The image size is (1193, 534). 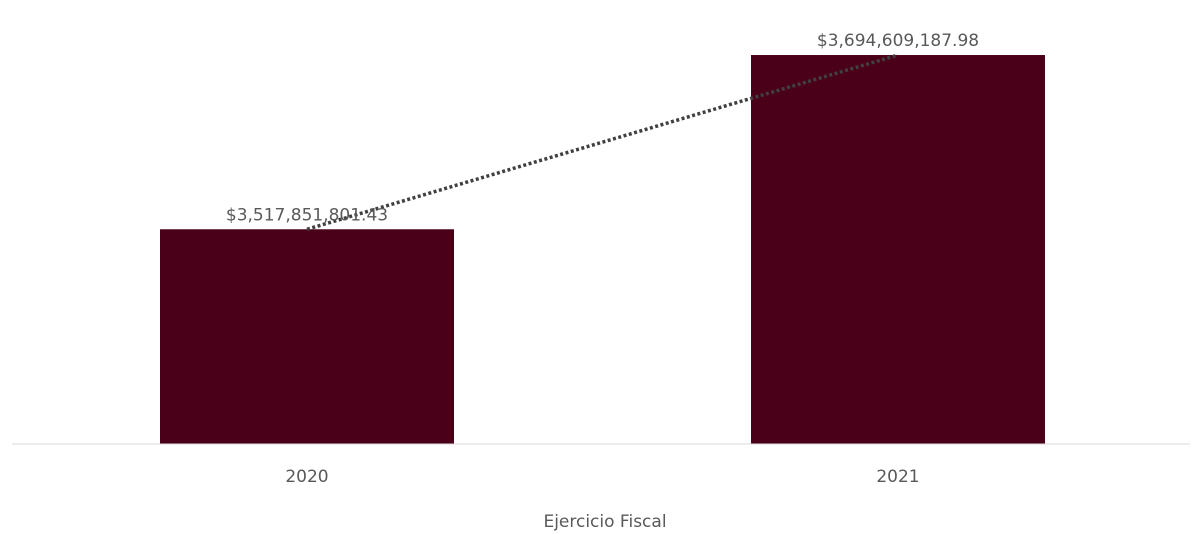 I want to click on x-tick-label-2020: 2020, so click(x=306, y=477).